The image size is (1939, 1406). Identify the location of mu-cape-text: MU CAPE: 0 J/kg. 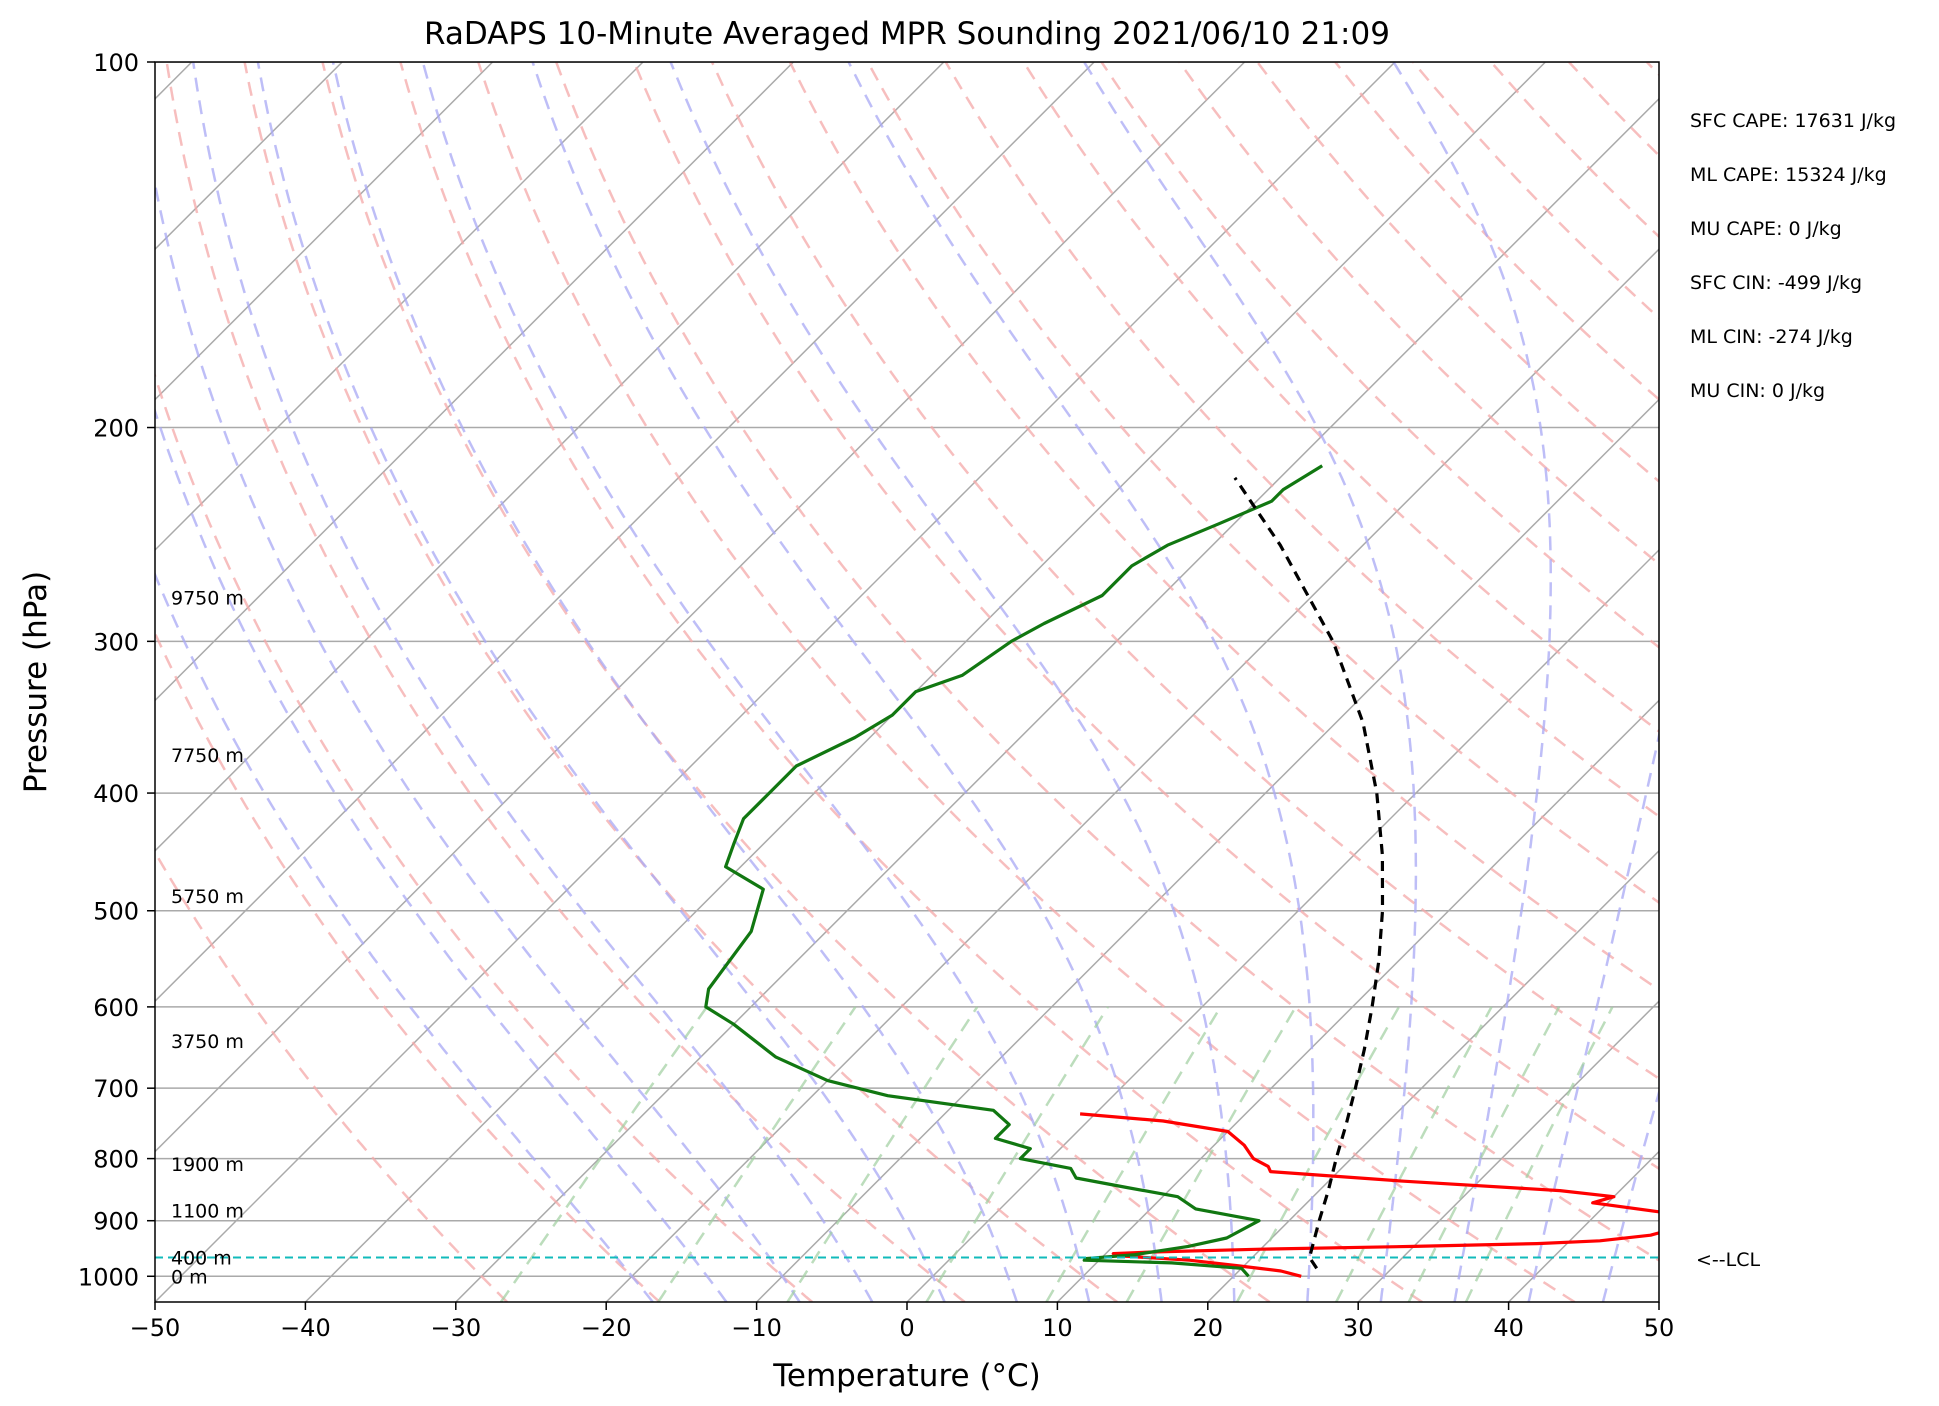
(1766, 229).